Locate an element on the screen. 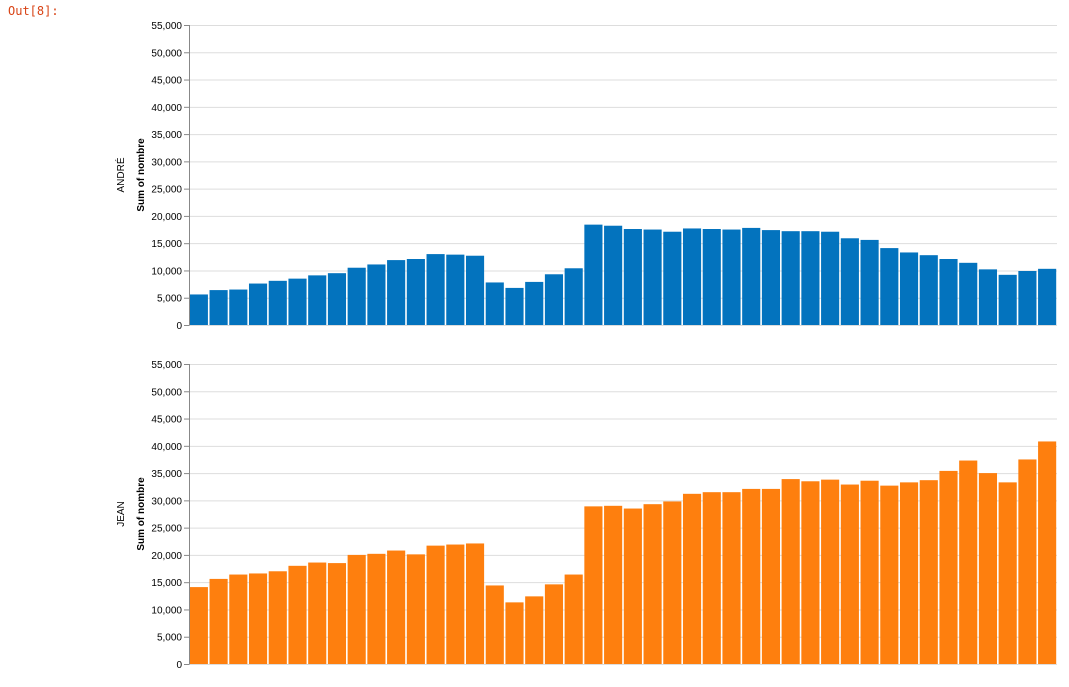  y-tick-label: 35,000 is located at coordinates (166, 474).